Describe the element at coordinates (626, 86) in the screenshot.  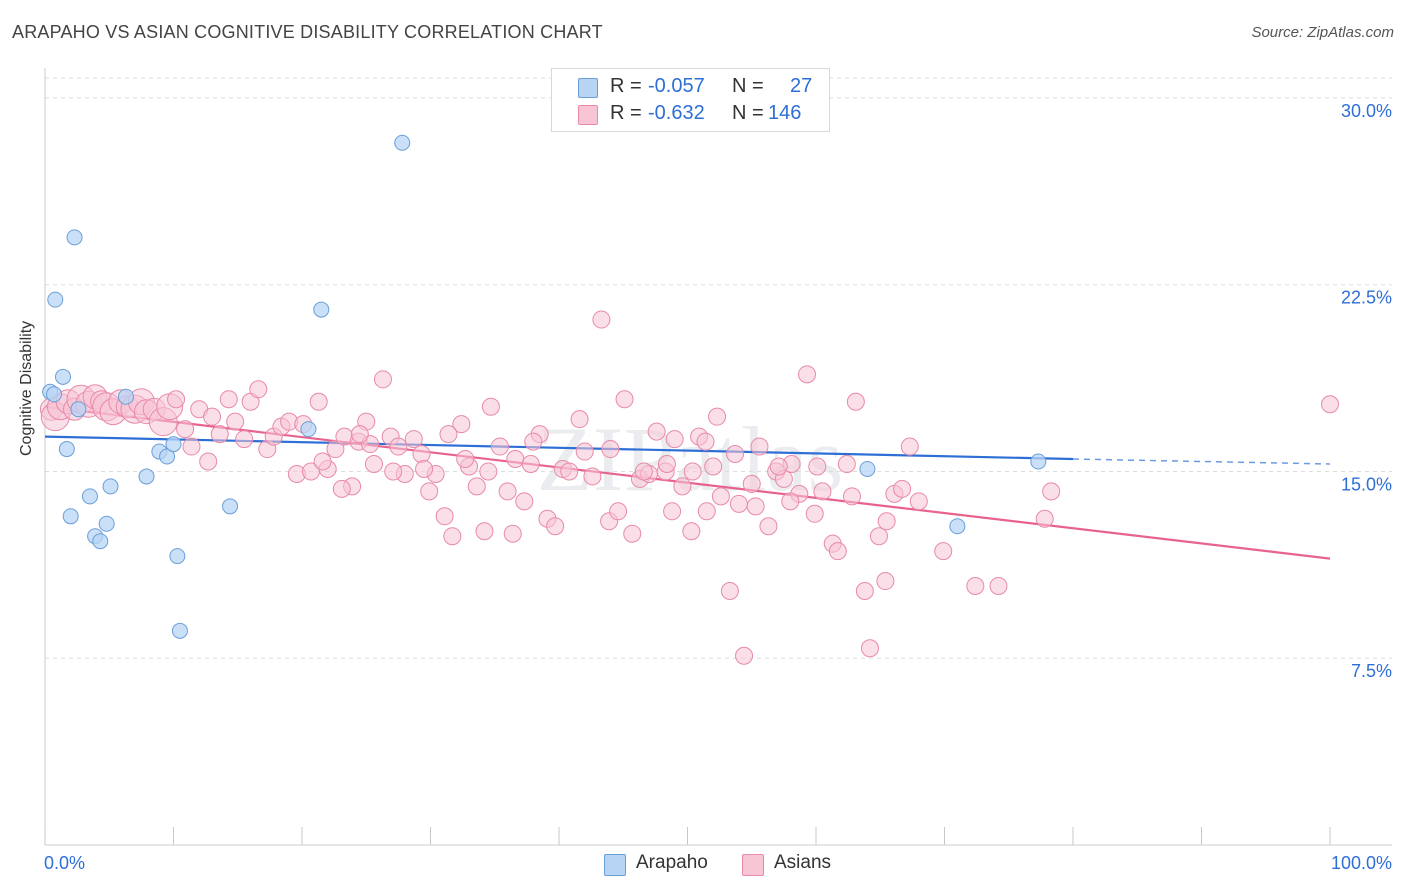
I see `legend-r-label: R =` at that location.